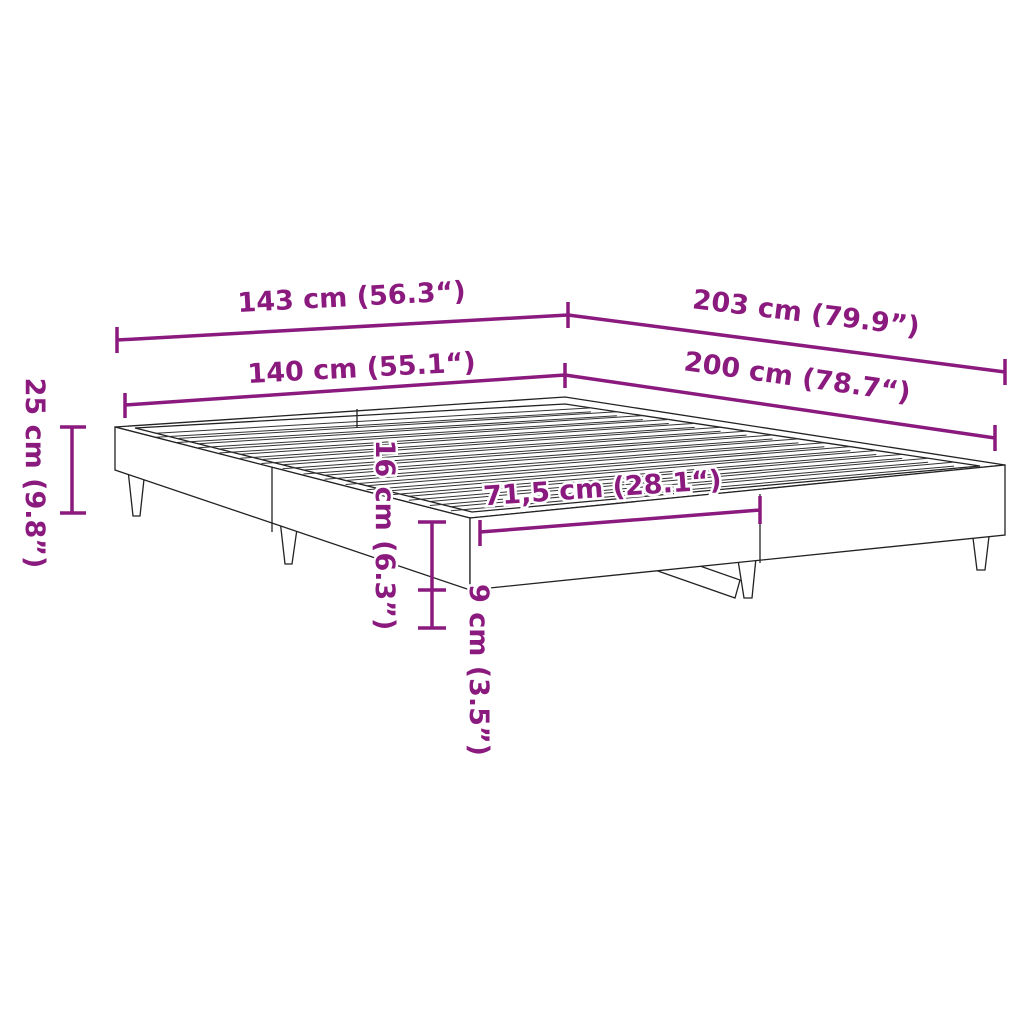 The width and height of the screenshot is (1024, 1024). I want to click on label-clearance: 9 cm (3.5”), so click(478, 670).